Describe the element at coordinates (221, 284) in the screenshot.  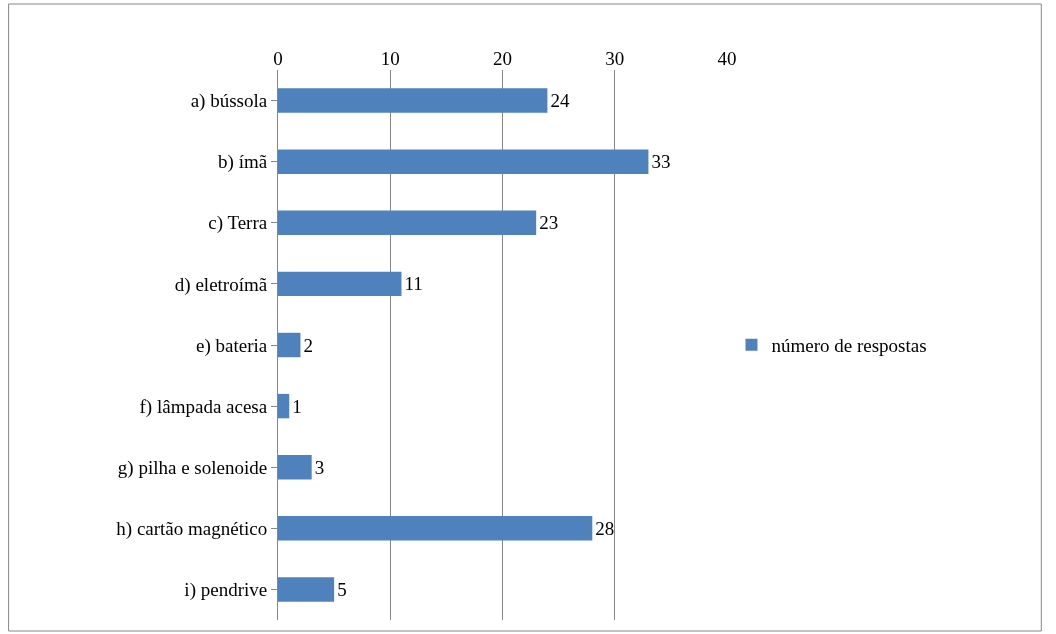
I see `y-tick-label: d) eletroímã` at that location.